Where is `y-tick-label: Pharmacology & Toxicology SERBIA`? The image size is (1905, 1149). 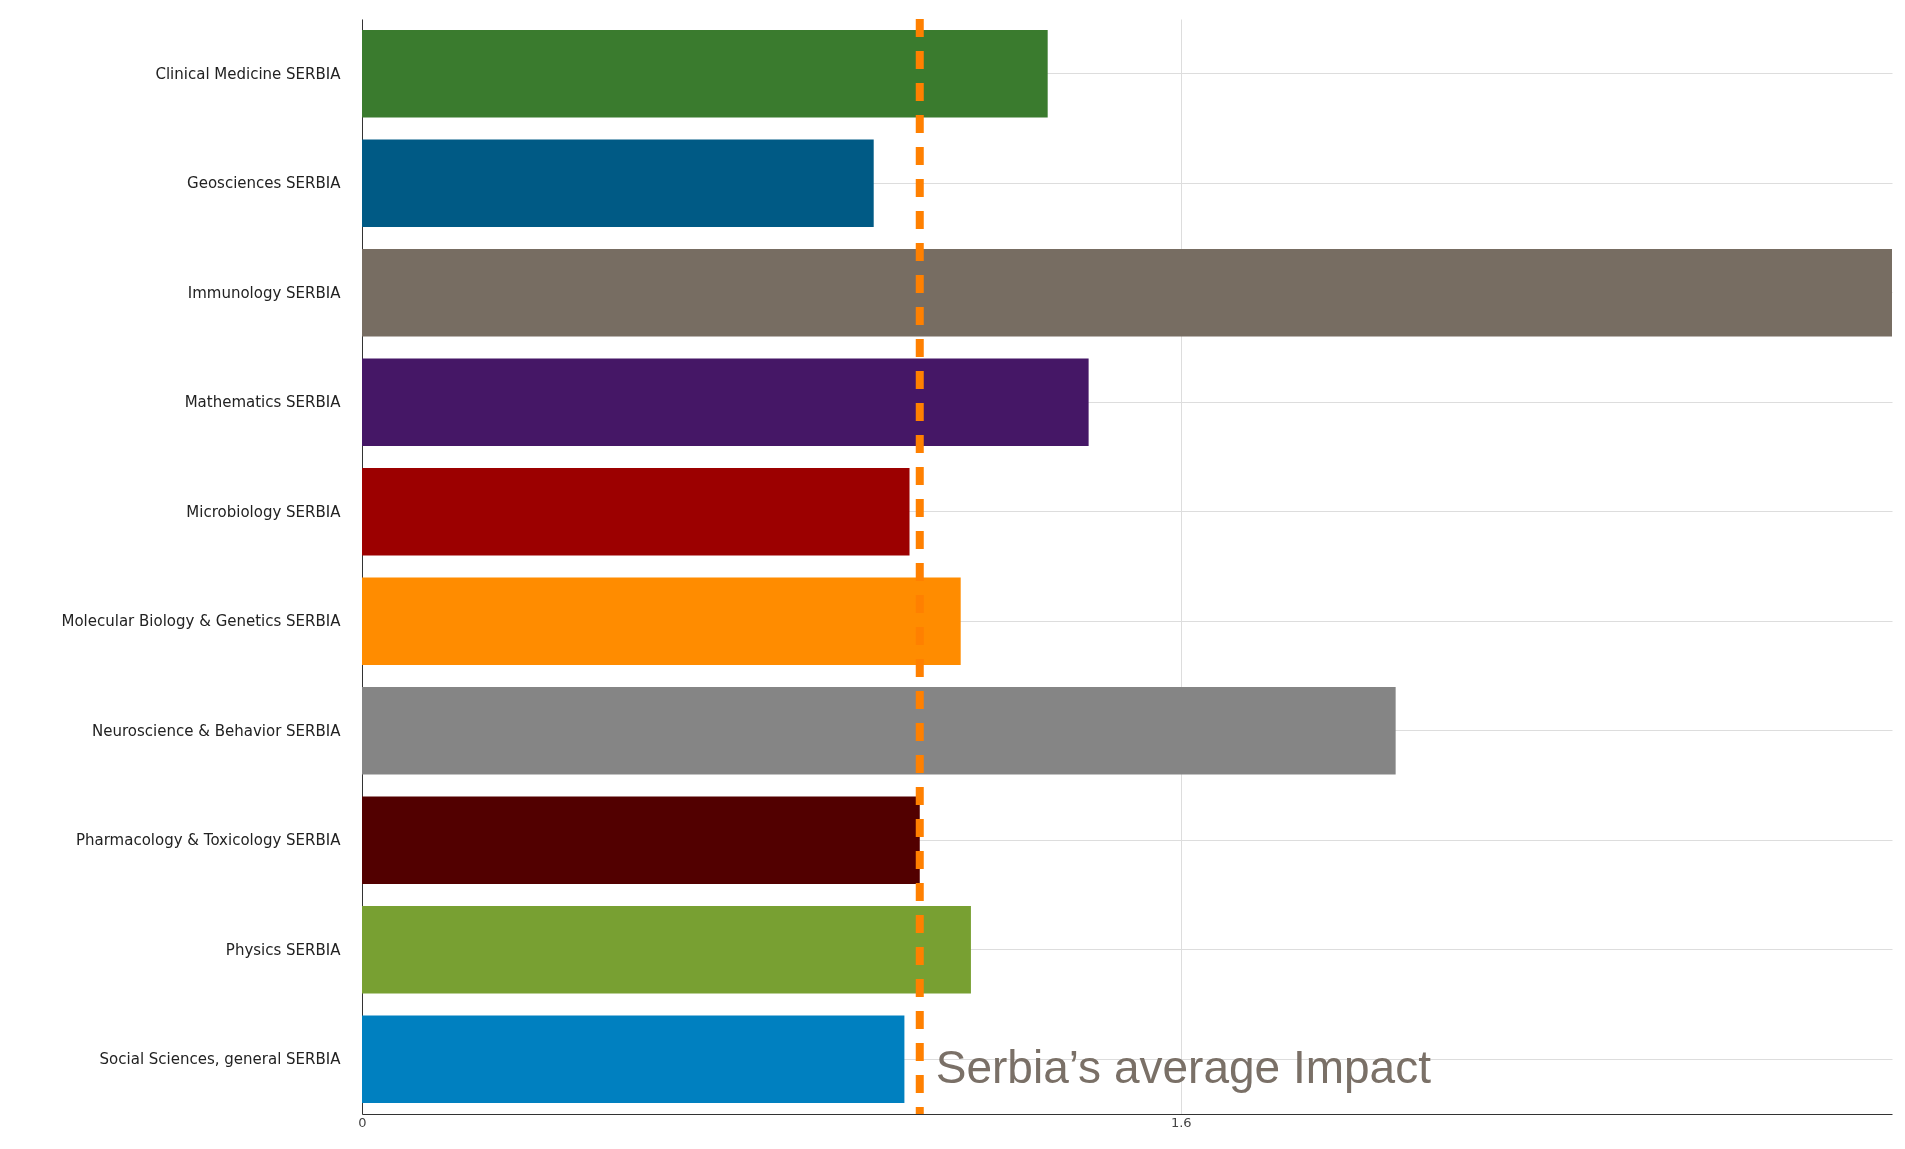 y-tick-label: Pharmacology & Toxicology SERBIA is located at coordinates (208, 840).